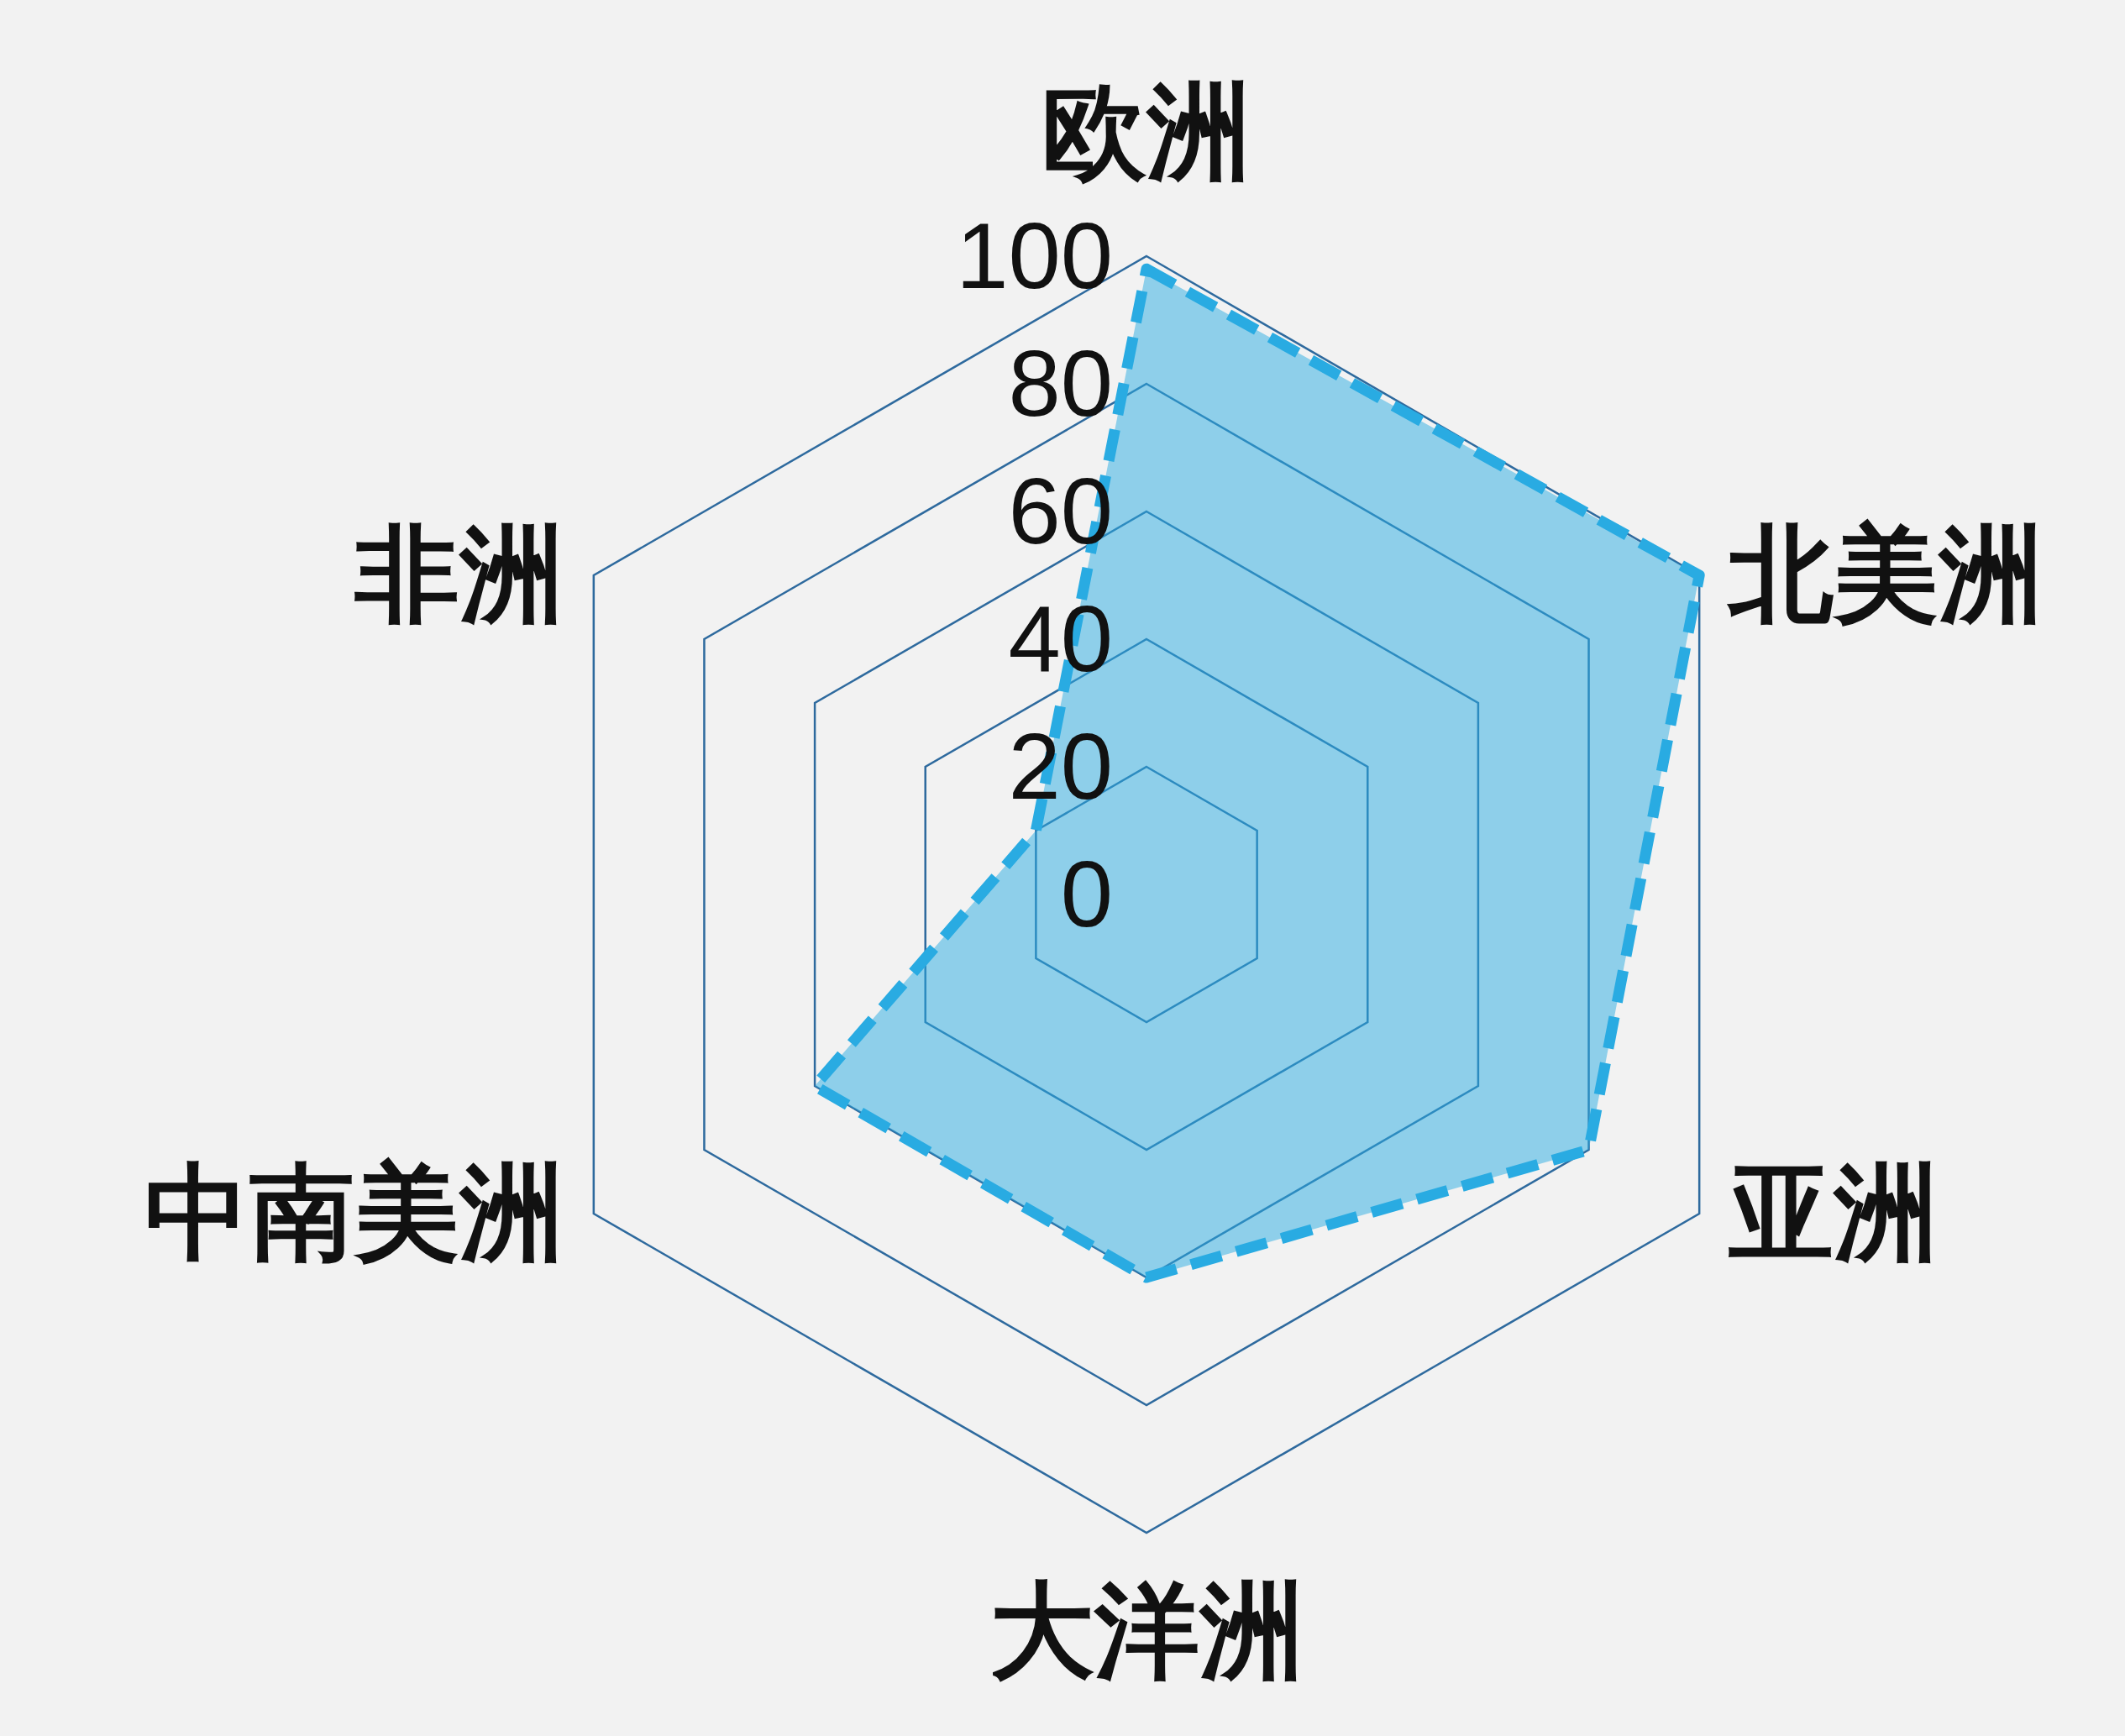 This screenshot has width=2125, height=1736. I want to click on y-tick-label: 80, so click(1061, 383).